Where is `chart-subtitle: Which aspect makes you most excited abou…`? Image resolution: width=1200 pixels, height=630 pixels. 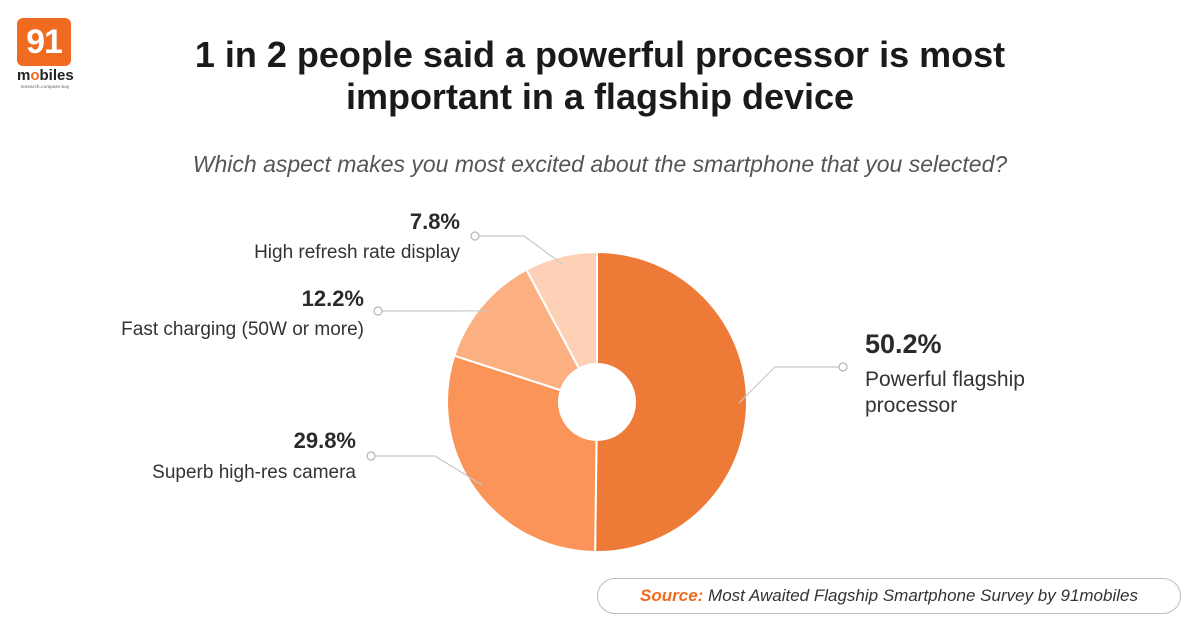
chart-subtitle: Which aspect makes you most excited abou… is located at coordinates (600, 164).